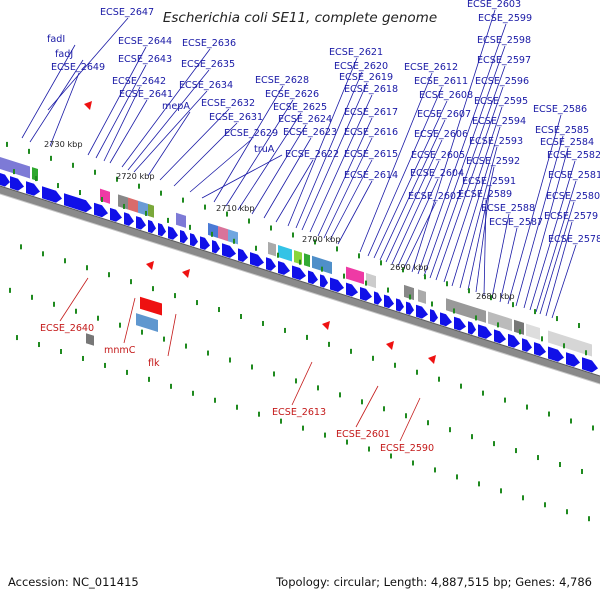 This screenshot has height=600, width=600. Describe the element at coordinates (574, 239) in the screenshot. I see `forward-gene-label: ECSE_2578` at that location.